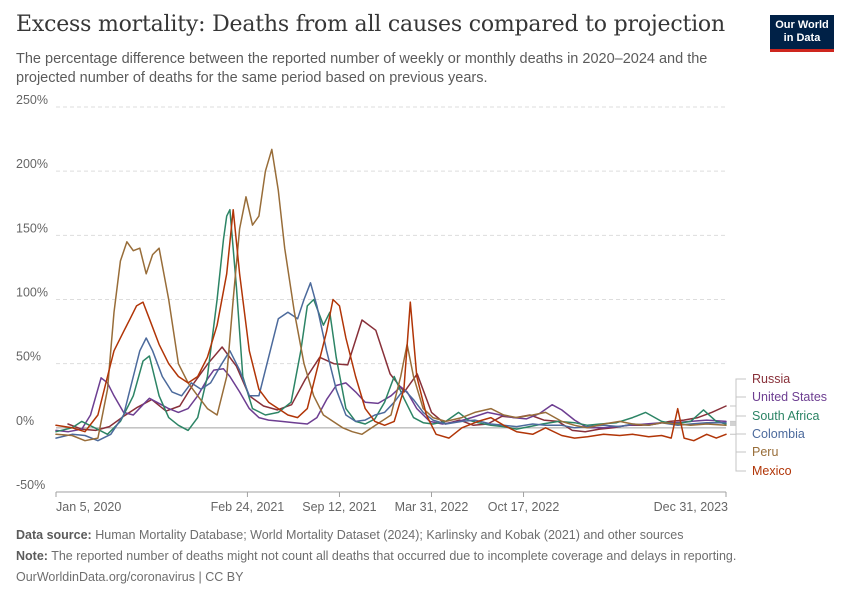 This screenshot has width=850, height=600. What do you see at coordinates (248, 507) in the screenshot?
I see `x-tick-label: Feb 24, 2021` at bounding box center [248, 507].